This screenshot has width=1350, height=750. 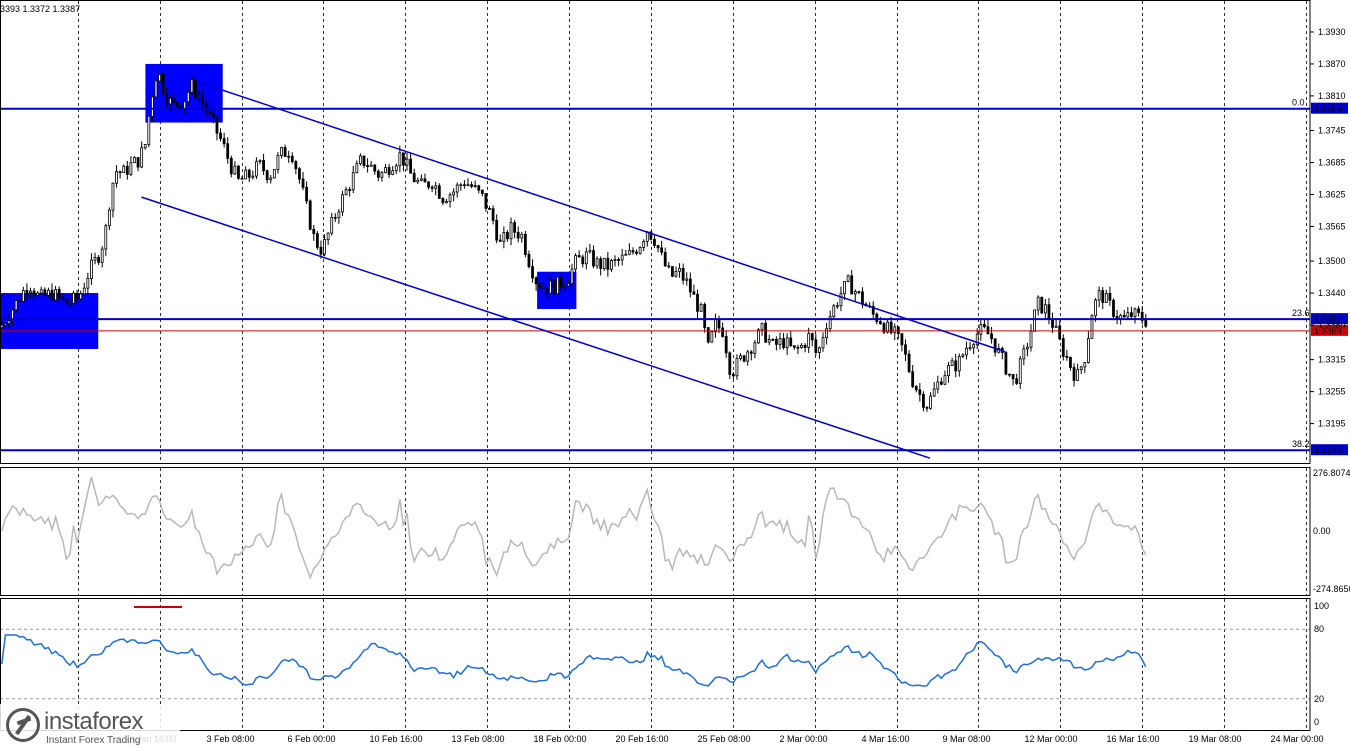 I want to click on price-tick-label: 1.3195, so click(x=1332, y=424).